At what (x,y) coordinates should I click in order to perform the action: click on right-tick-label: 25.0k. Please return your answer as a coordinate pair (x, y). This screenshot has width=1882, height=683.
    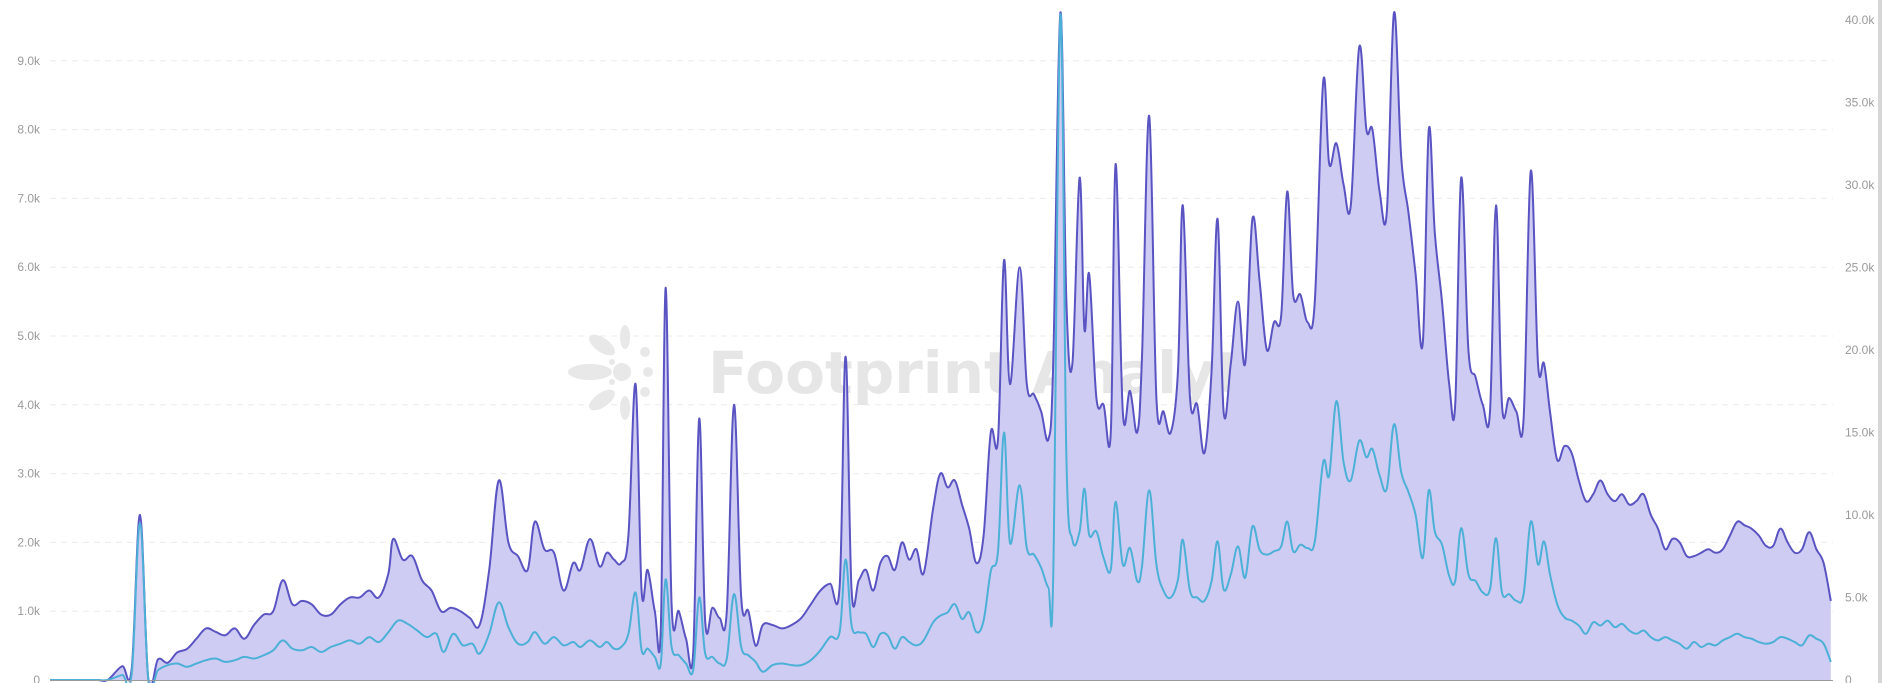
    Looking at the image, I should click on (1860, 268).